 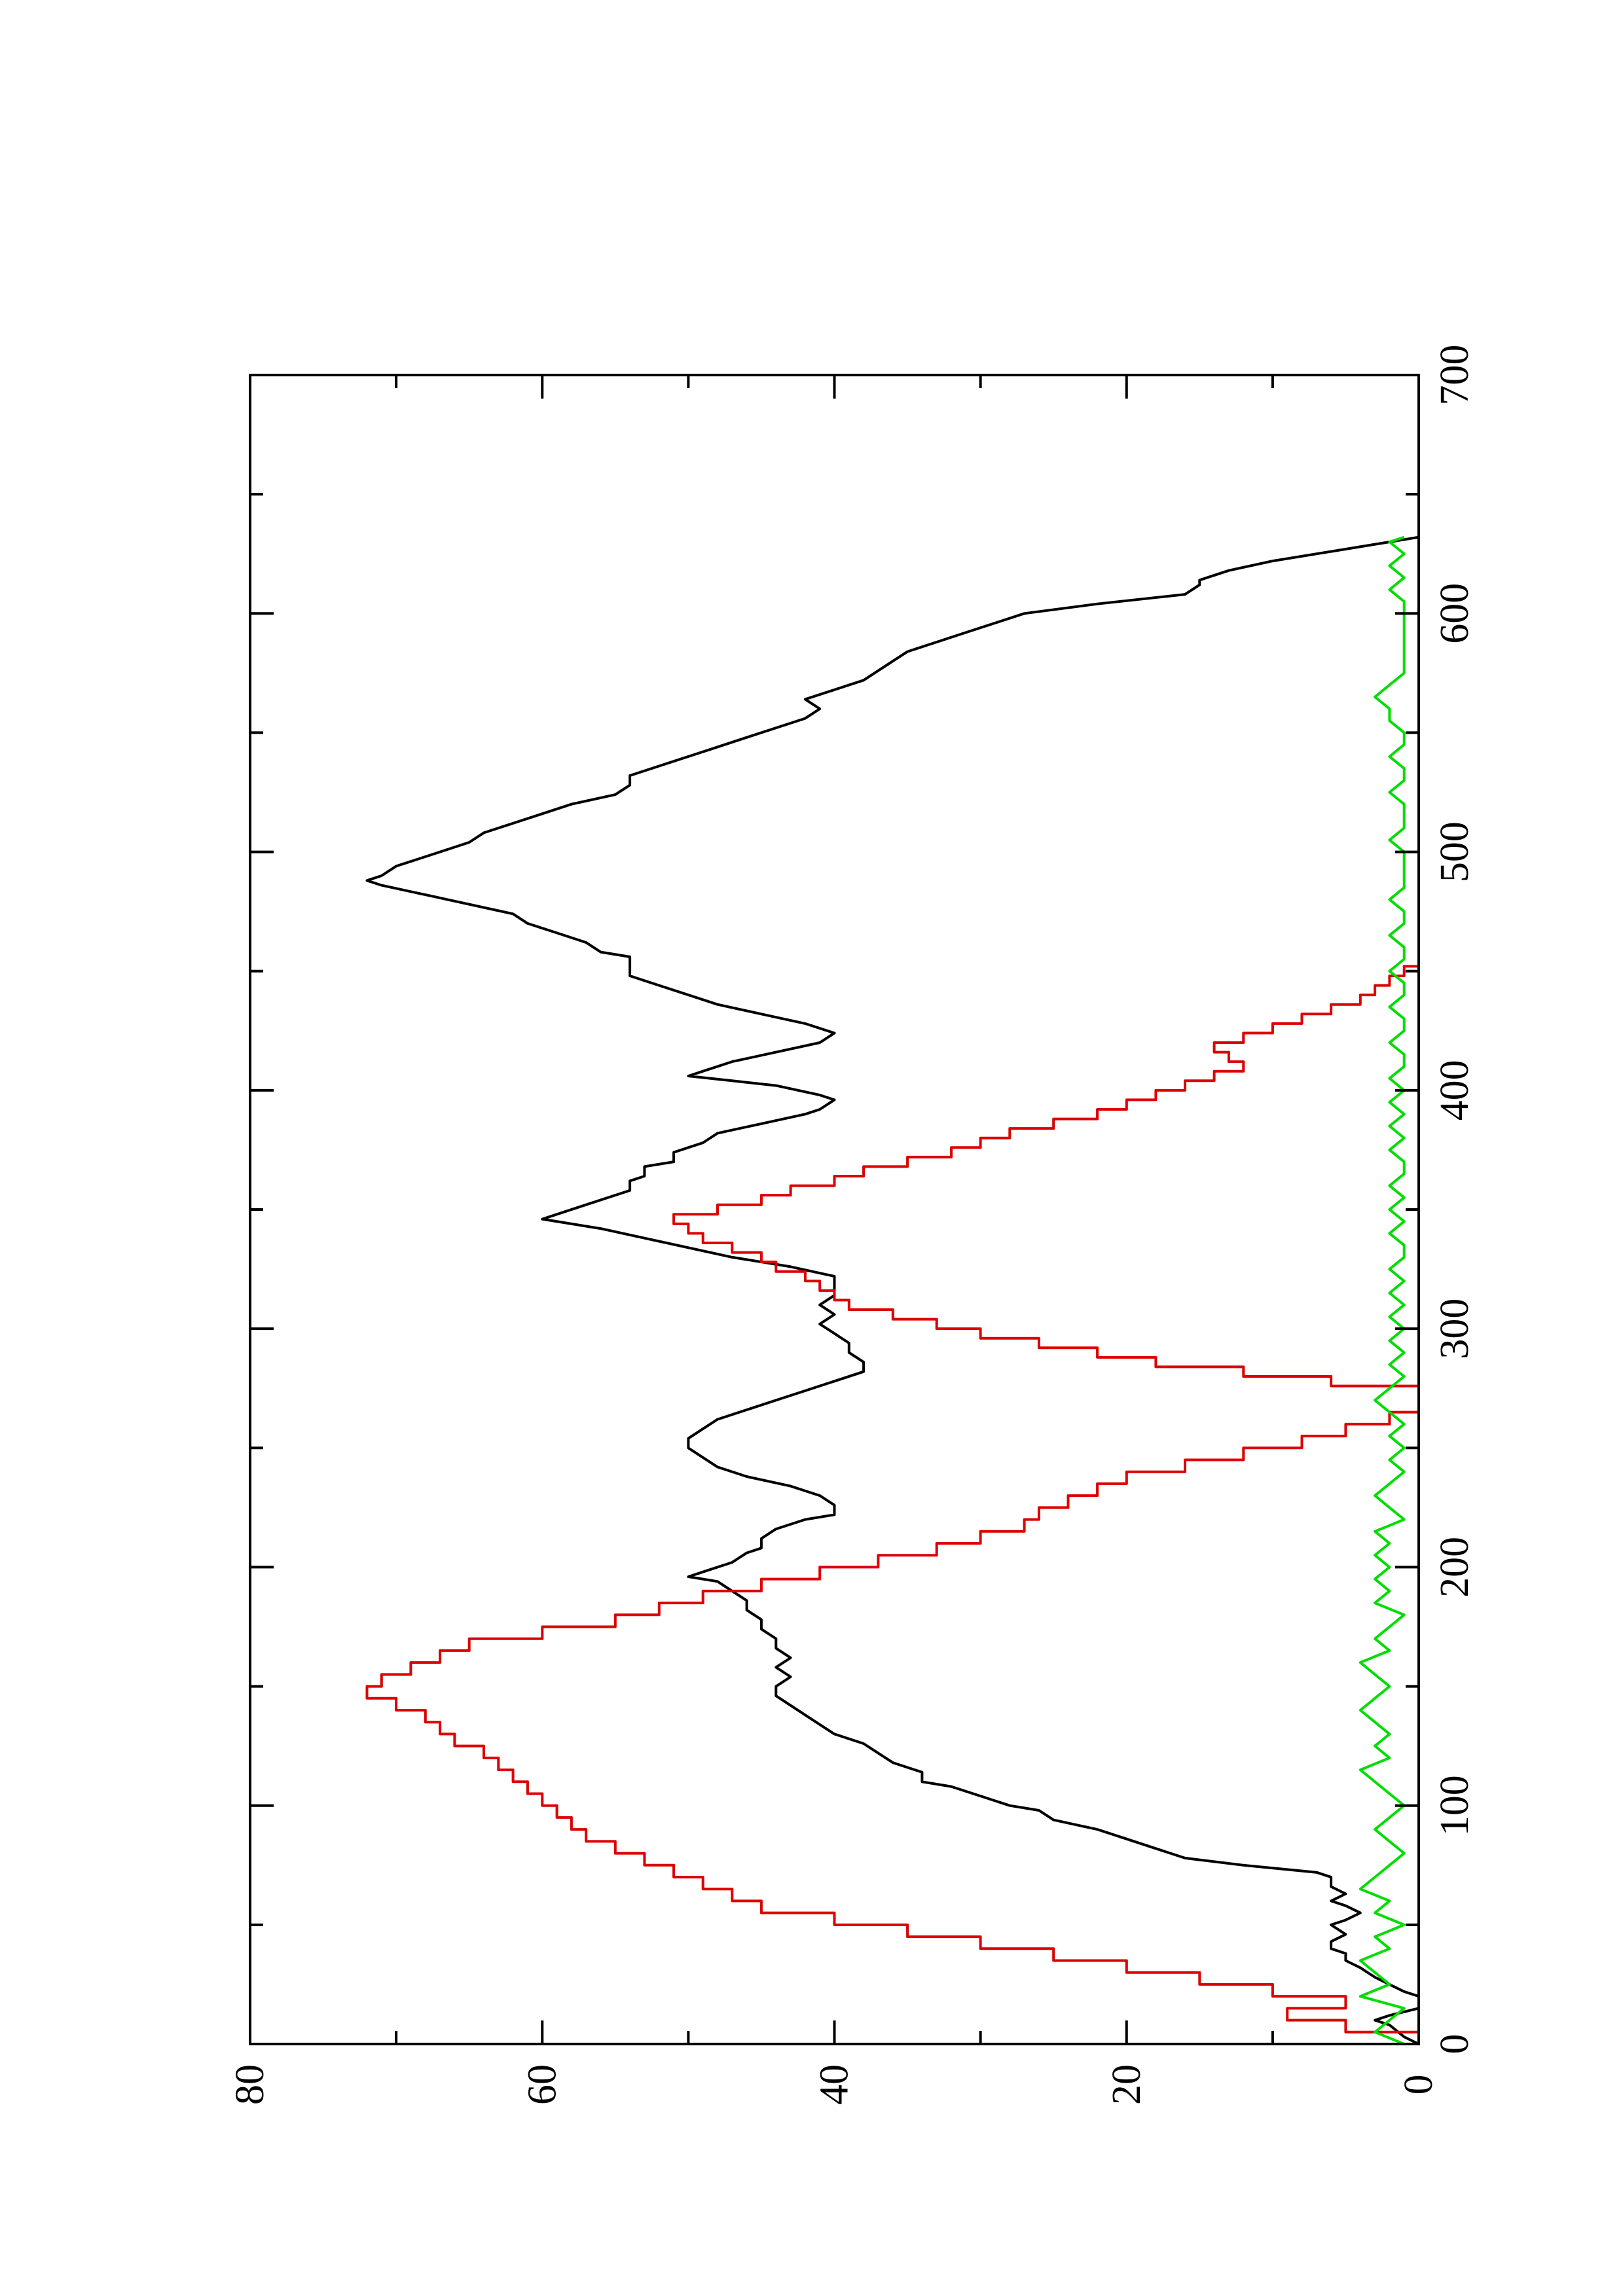 I want to click on y-tick-label: 40, so click(x=834, y=2084).